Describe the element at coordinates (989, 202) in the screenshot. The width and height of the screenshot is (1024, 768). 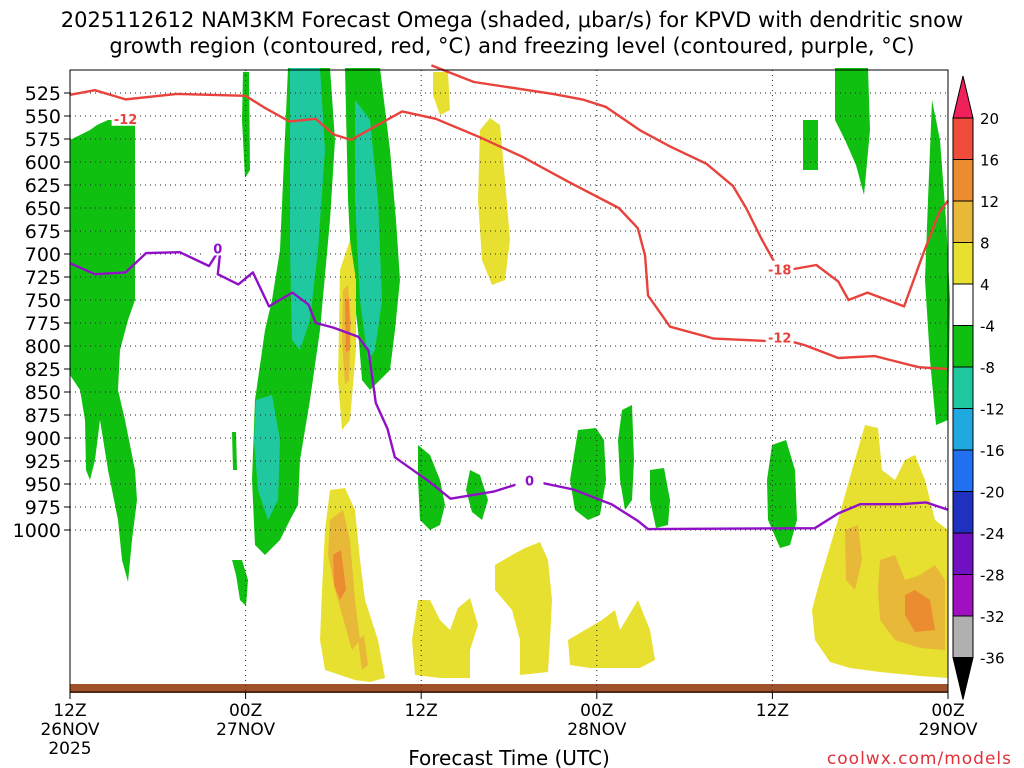
I see `colorbar-label: 12` at that location.